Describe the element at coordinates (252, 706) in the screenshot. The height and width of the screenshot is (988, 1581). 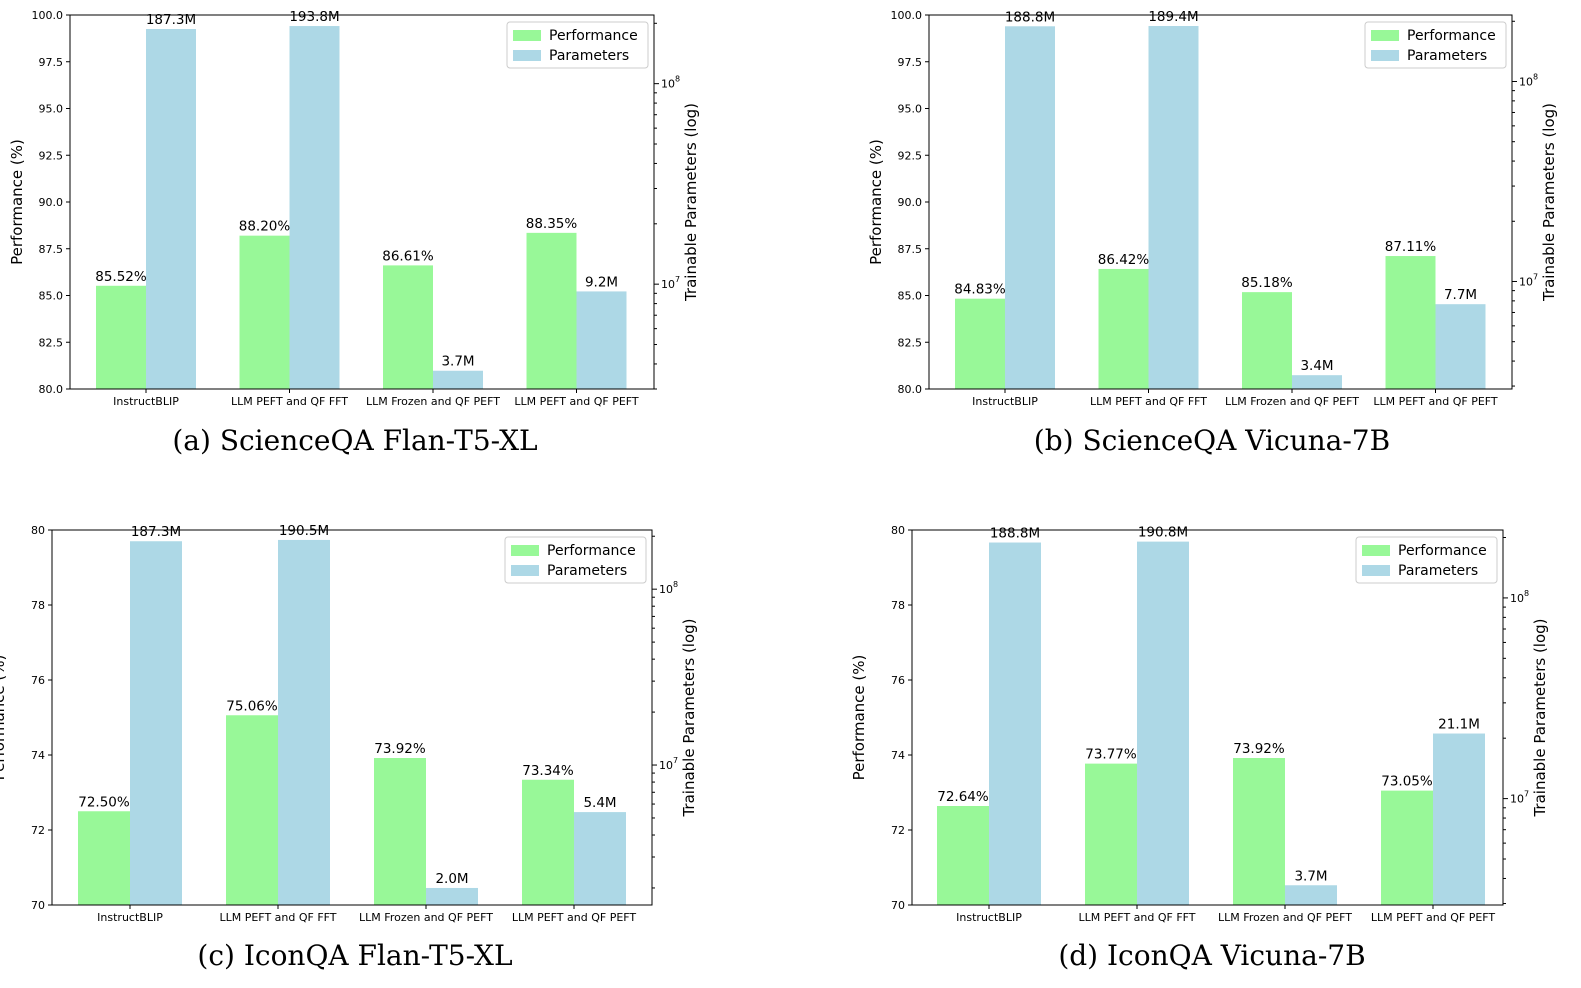
I see `performance-value-label: 75.06%` at that location.